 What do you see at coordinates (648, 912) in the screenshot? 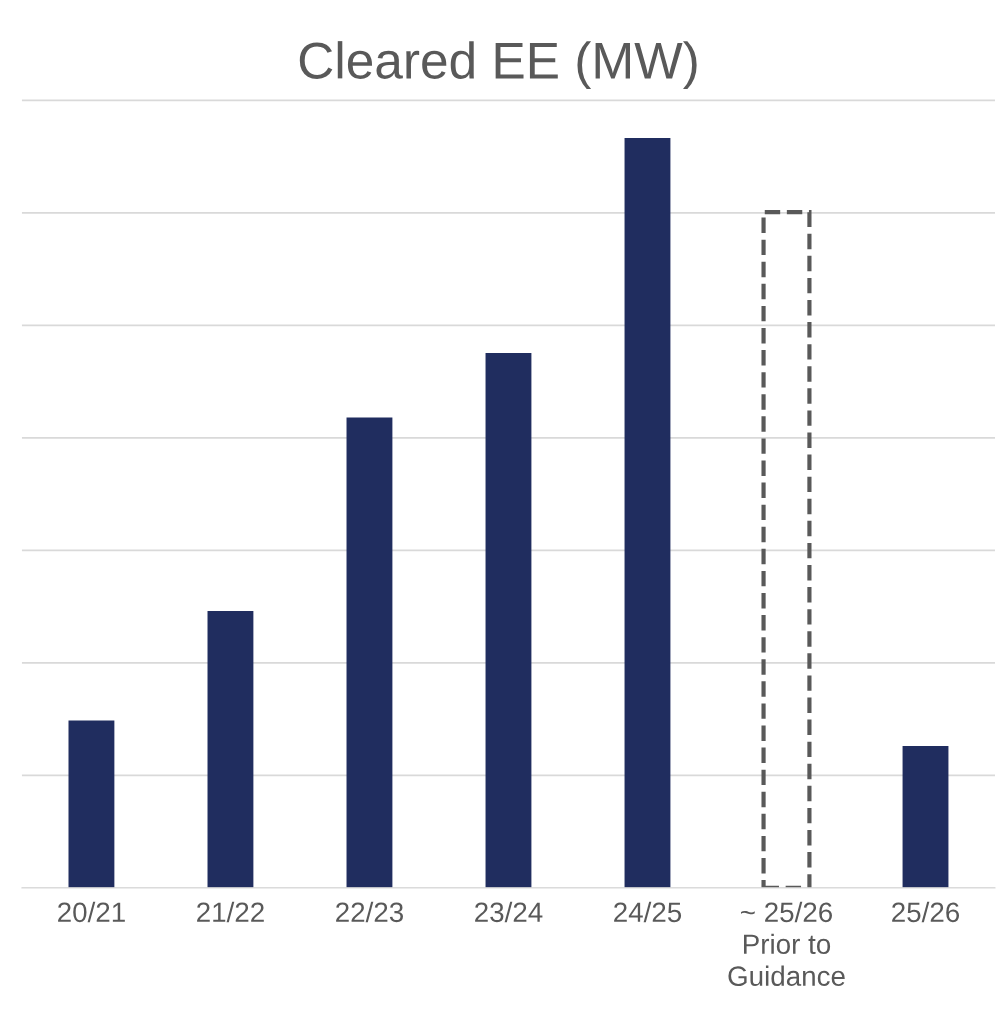
I see `x-tick-label: 24/25` at bounding box center [648, 912].